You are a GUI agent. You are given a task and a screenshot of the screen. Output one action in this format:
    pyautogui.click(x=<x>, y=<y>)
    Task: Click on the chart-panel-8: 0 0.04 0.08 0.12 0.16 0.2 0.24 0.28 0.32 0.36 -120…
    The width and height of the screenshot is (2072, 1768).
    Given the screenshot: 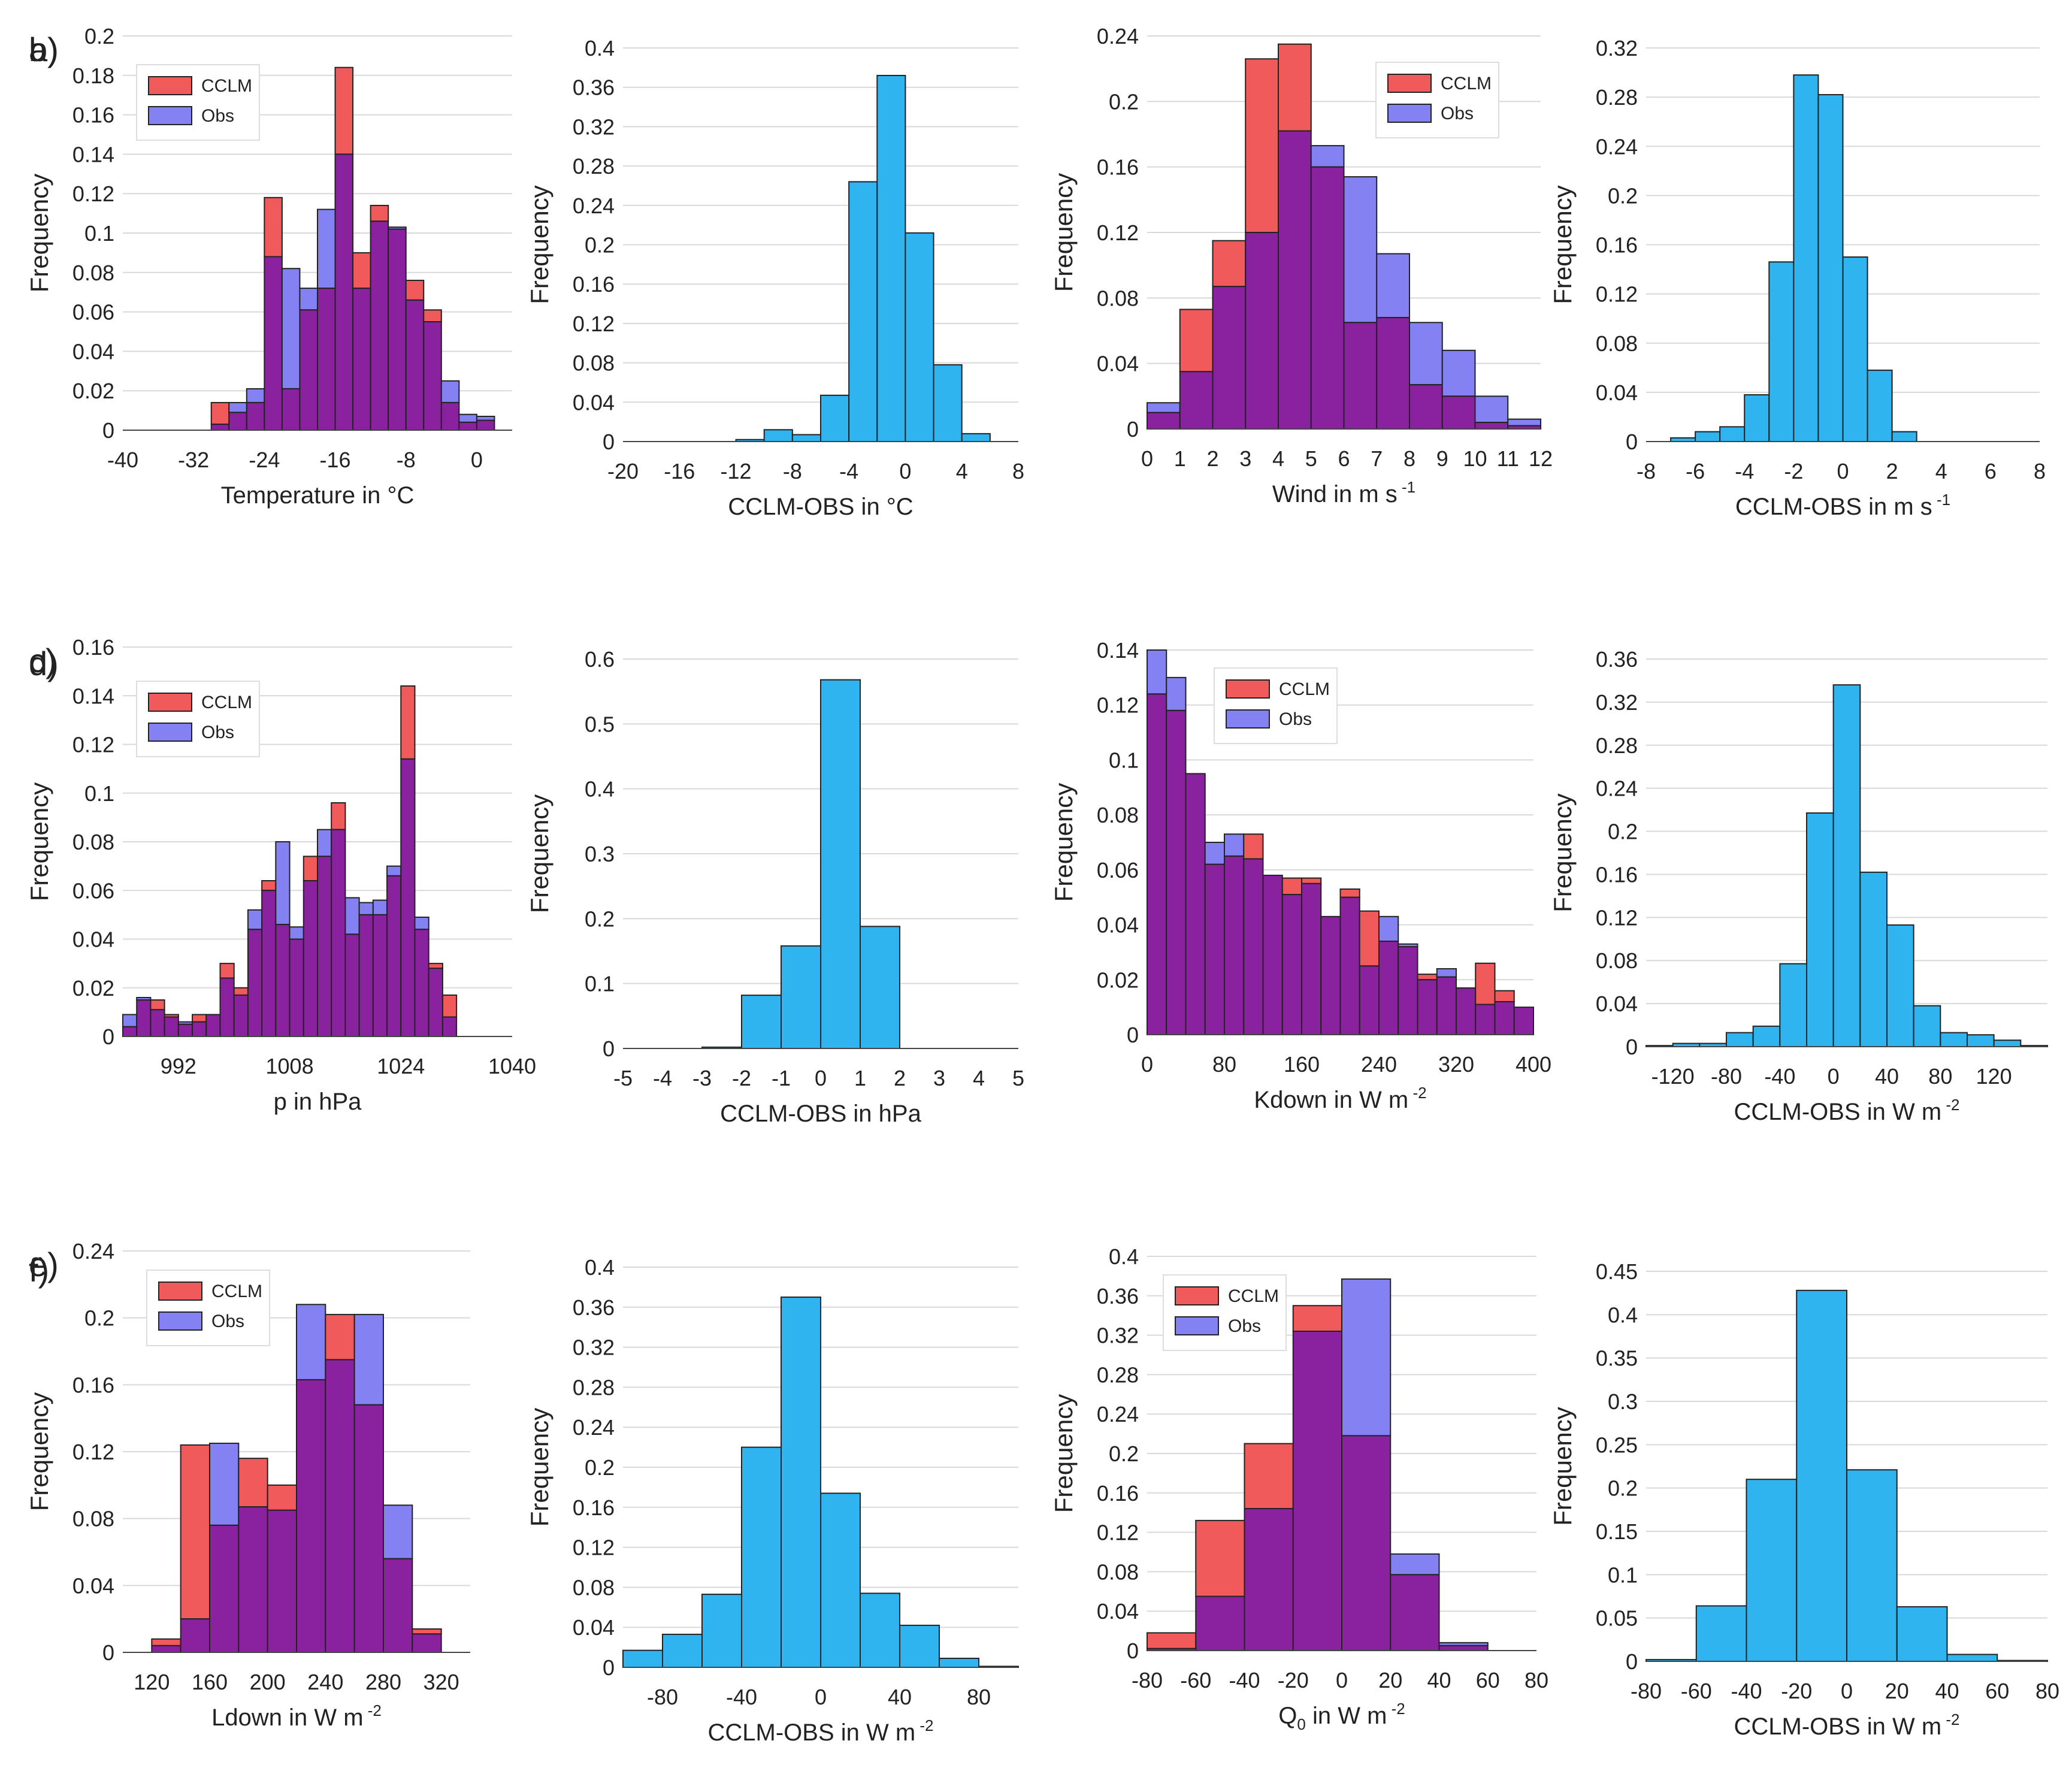 What is the action you would take?
    pyautogui.click(x=1798, y=886)
    